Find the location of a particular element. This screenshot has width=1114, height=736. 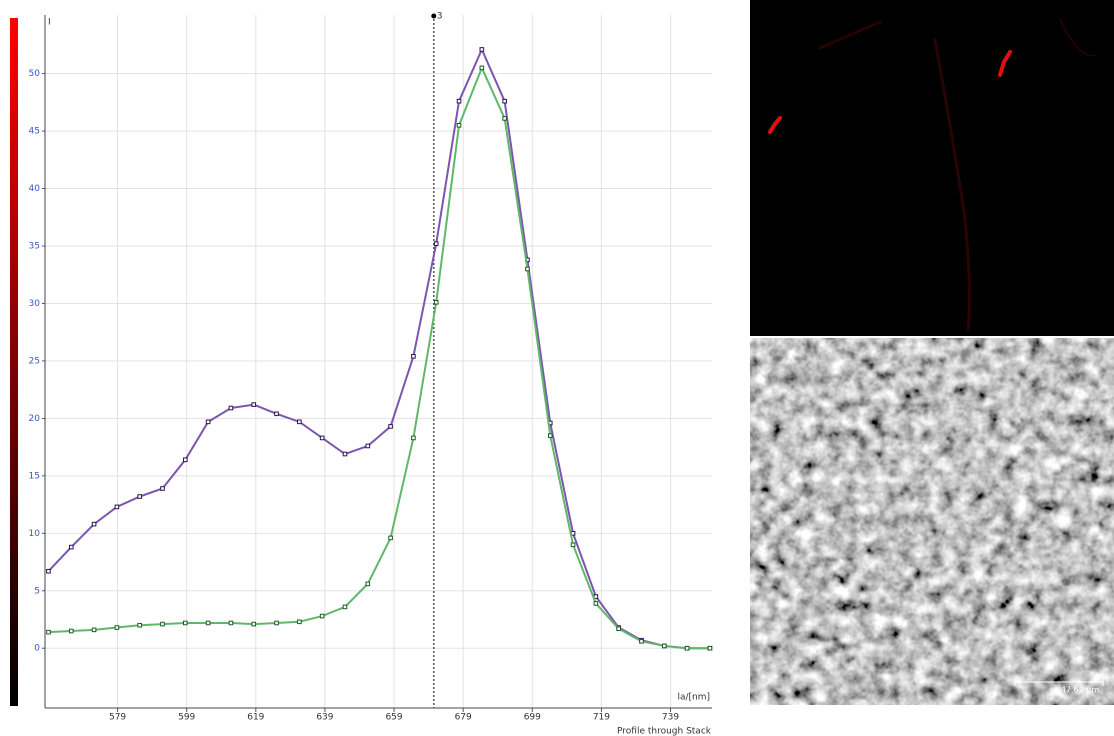

x-tick-label: 619 is located at coordinates (255, 718).